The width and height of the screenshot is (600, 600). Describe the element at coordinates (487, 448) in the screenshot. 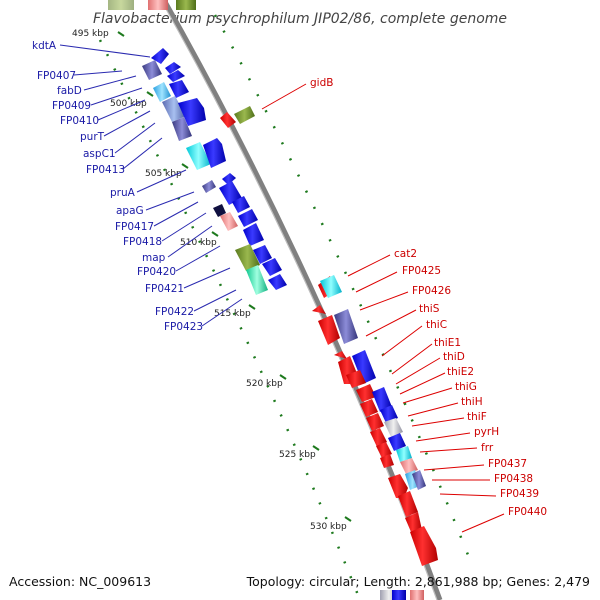

I see `gene-label: frr` at that location.